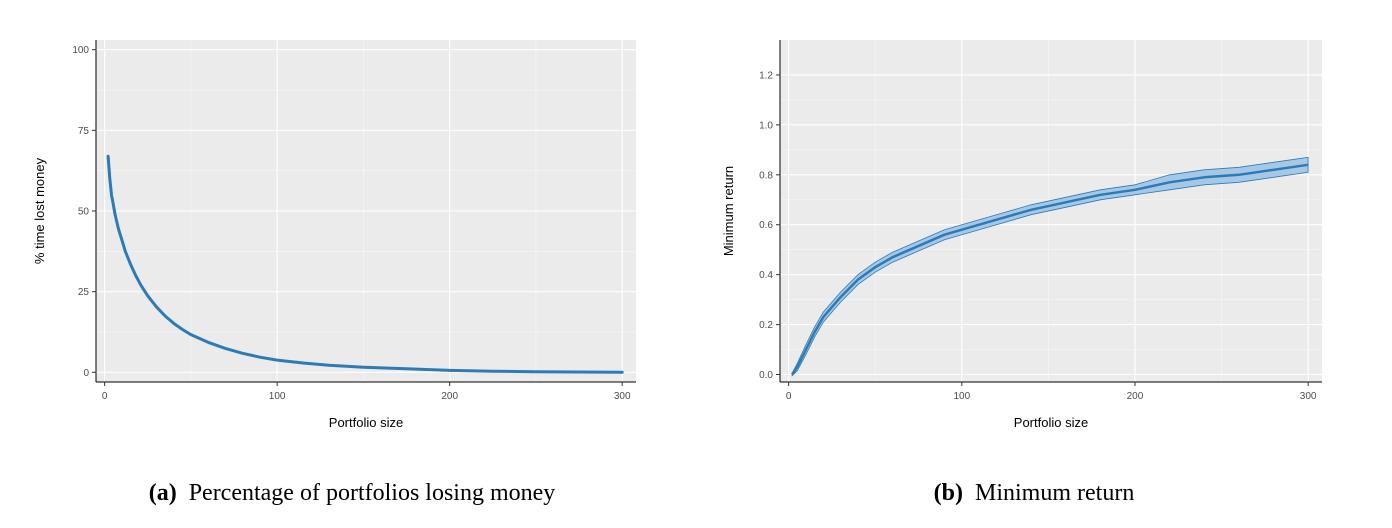 This screenshot has height=528, width=1392. Describe the element at coordinates (84, 131) in the screenshot. I see `y-tick-label: 75` at that location.